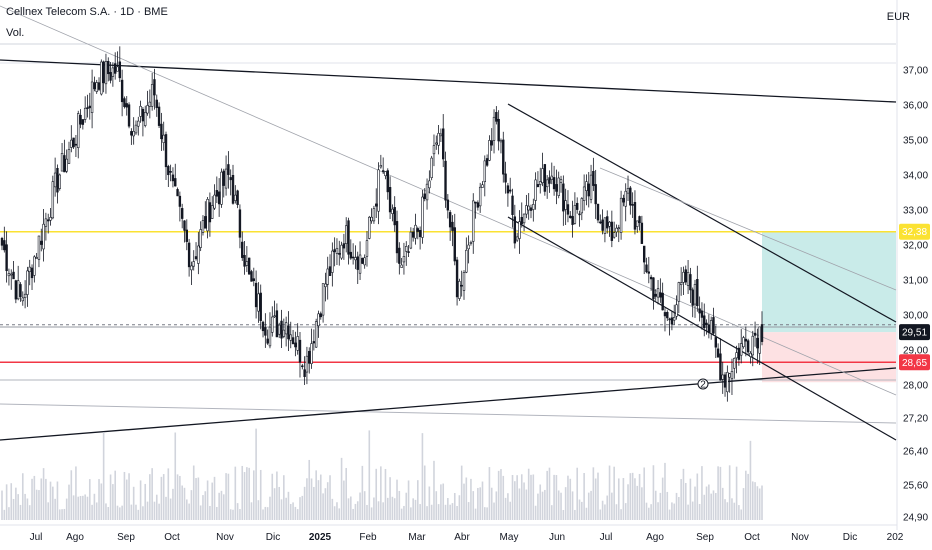 The width and height of the screenshot is (932, 550). What do you see at coordinates (915, 518) in the screenshot?
I see `y-tick-label: 24,90` at bounding box center [915, 518].